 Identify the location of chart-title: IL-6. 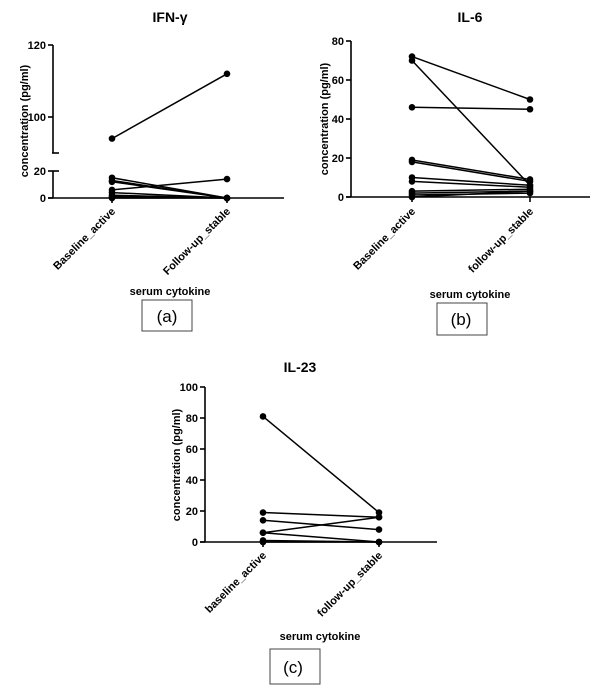
(470, 17).